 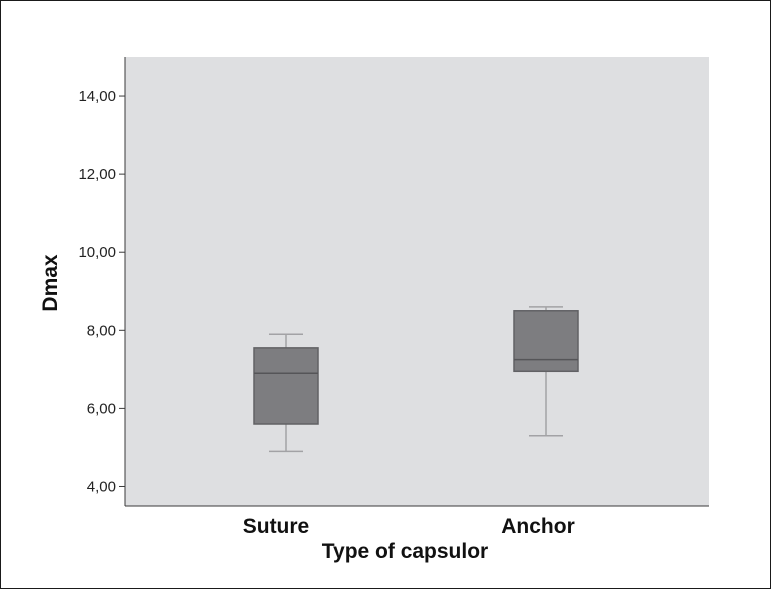 I want to click on x-axis-title: Type of capsulor, so click(x=405, y=551).